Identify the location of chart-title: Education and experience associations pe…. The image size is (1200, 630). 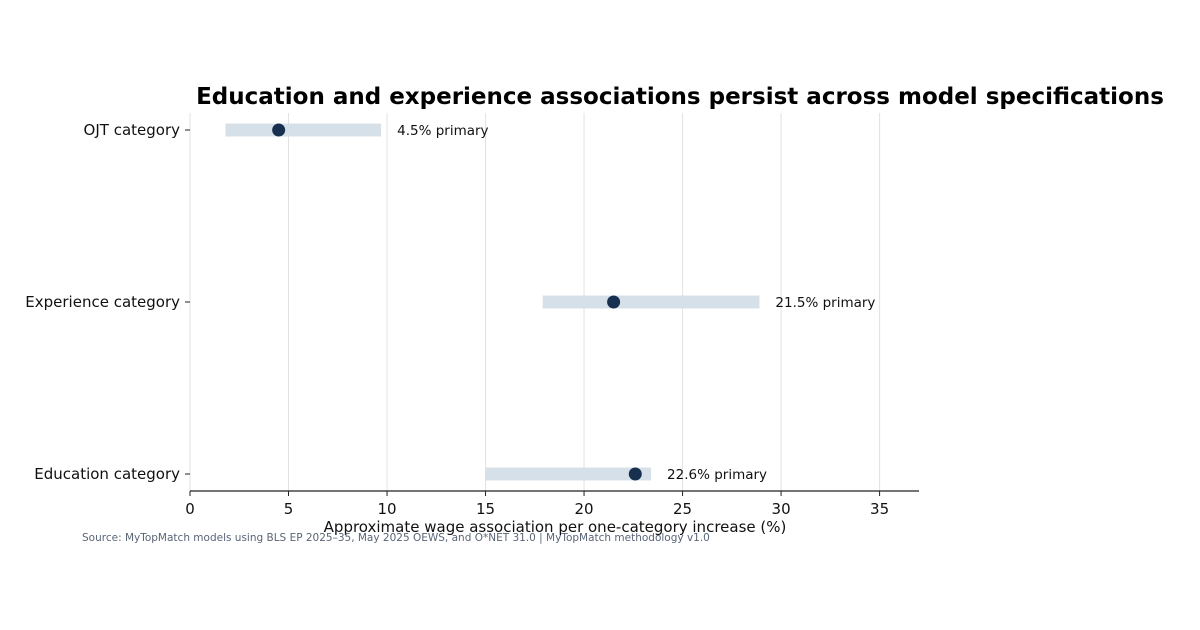
(680, 97).